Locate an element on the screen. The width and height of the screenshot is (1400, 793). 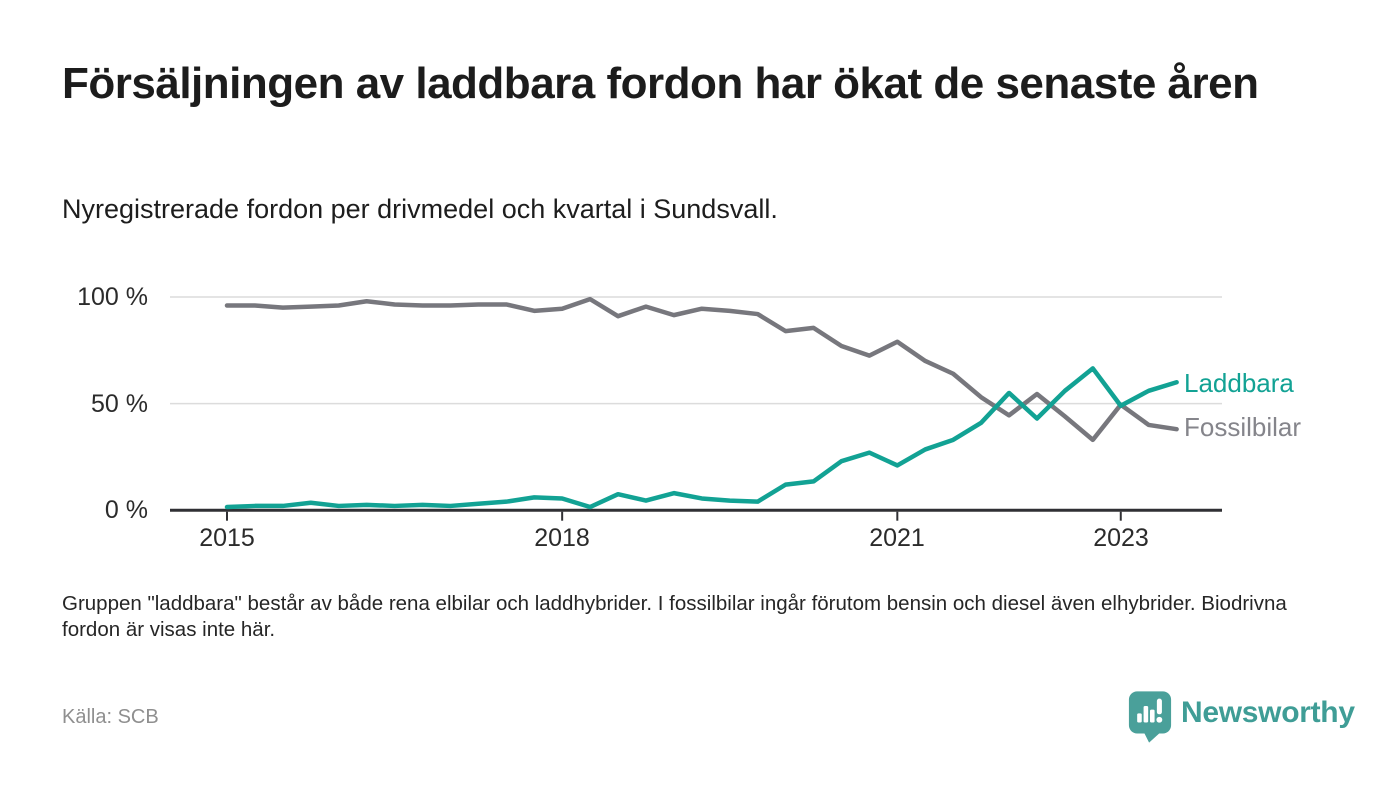
logo-exclamation-dot is located at coordinates (1159, 719).